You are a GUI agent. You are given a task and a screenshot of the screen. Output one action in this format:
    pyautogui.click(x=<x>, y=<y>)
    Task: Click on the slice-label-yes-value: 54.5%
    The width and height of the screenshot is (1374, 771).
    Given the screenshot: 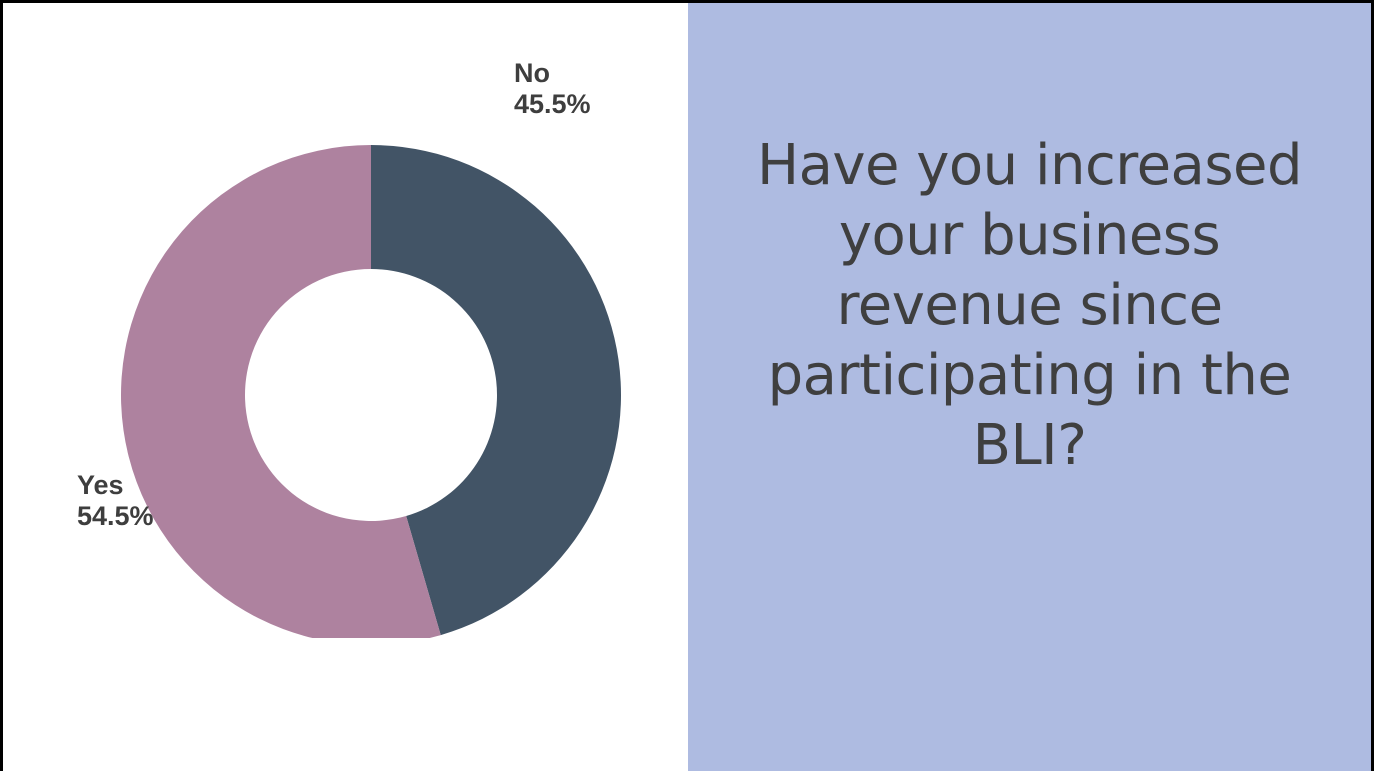 What is the action you would take?
    pyautogui.click(x=115, y=516)
    